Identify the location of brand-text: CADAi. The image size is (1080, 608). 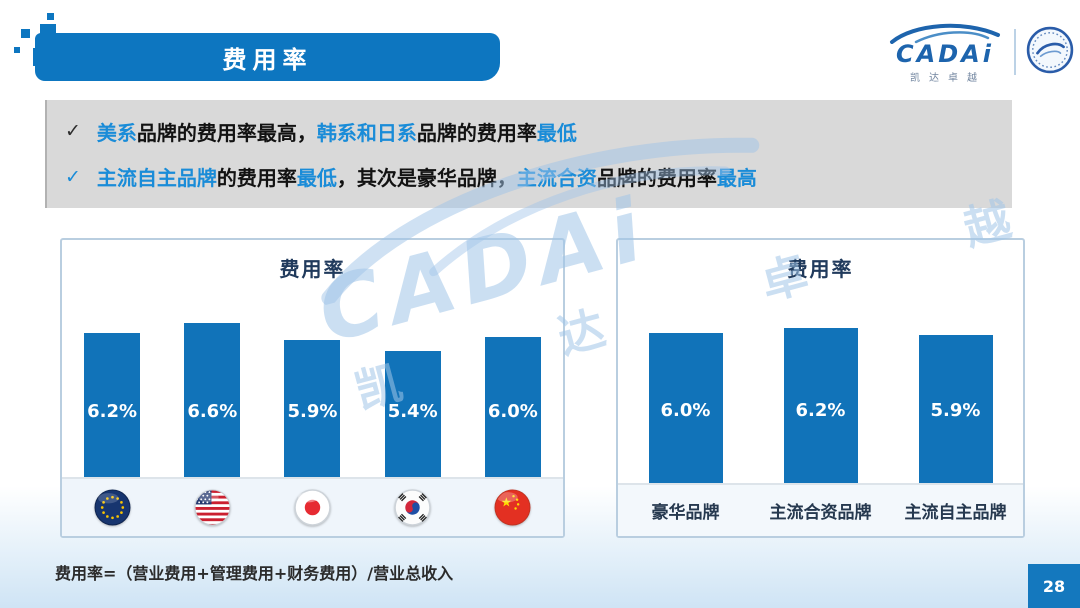
(945, 54).